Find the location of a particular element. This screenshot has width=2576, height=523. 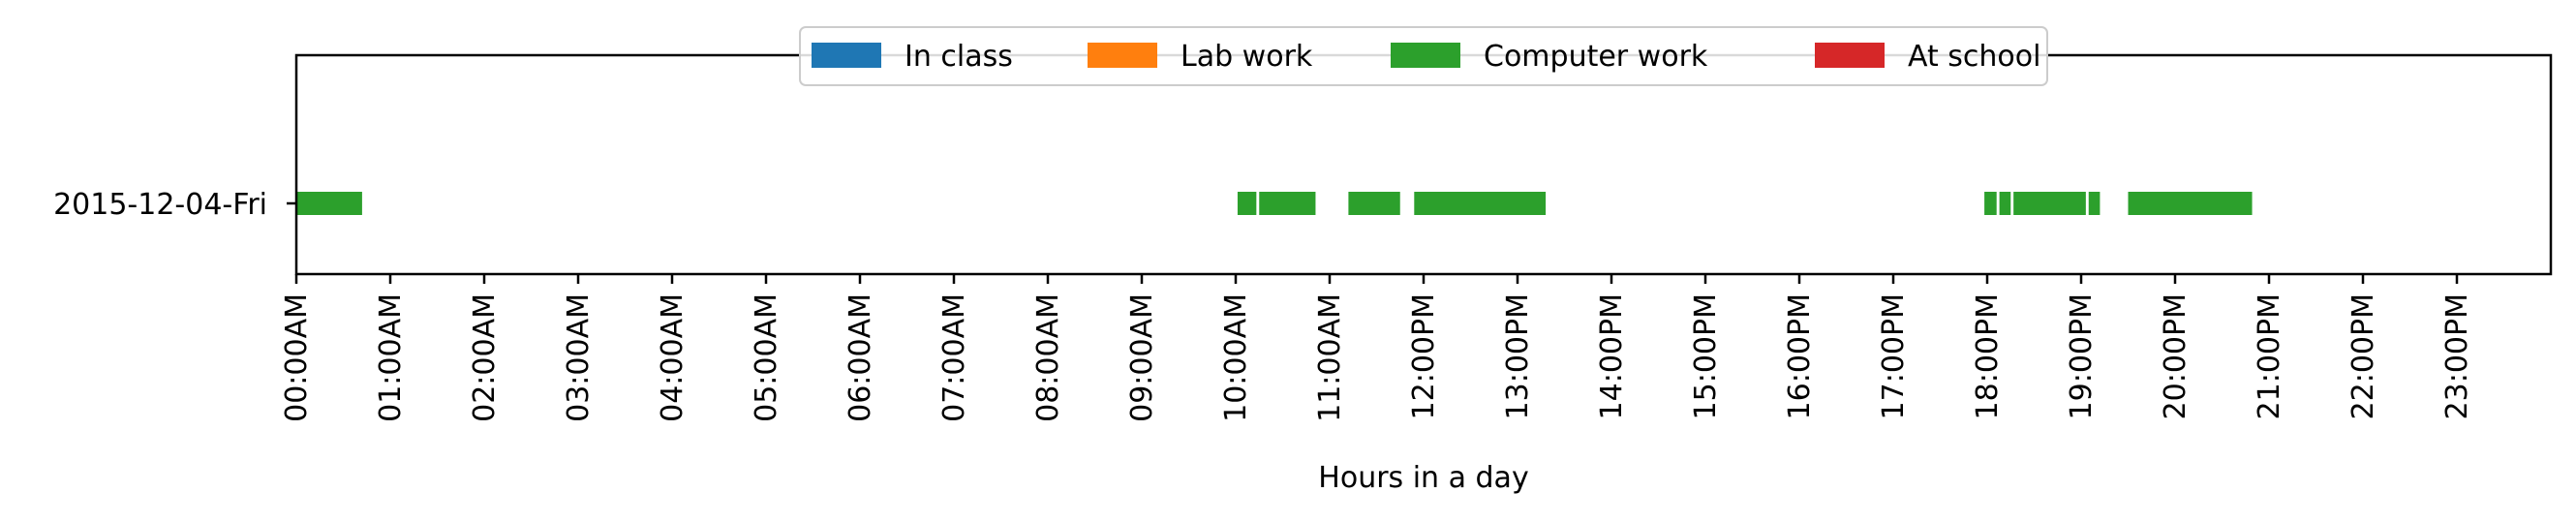

x-tick-label: 19:00PM is located at coordinates (2082, 356).